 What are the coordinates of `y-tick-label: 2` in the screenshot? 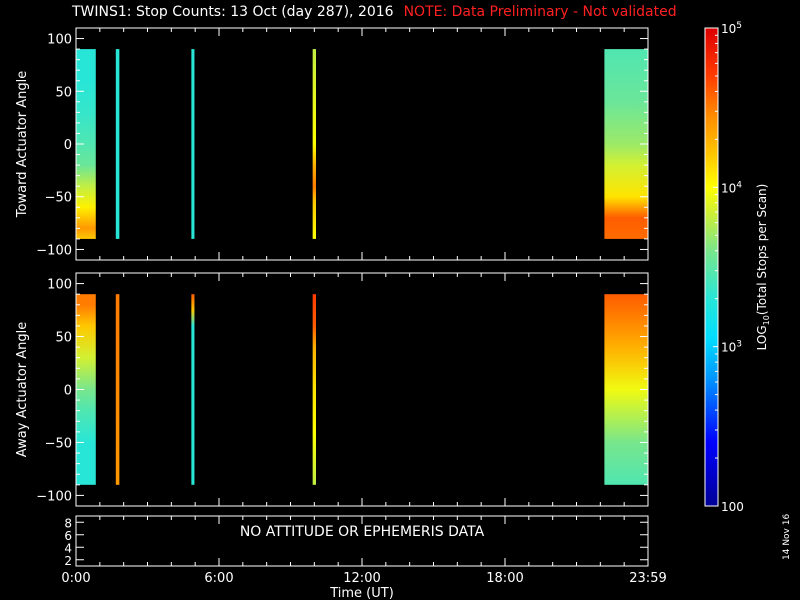 It's located at (68, 561).